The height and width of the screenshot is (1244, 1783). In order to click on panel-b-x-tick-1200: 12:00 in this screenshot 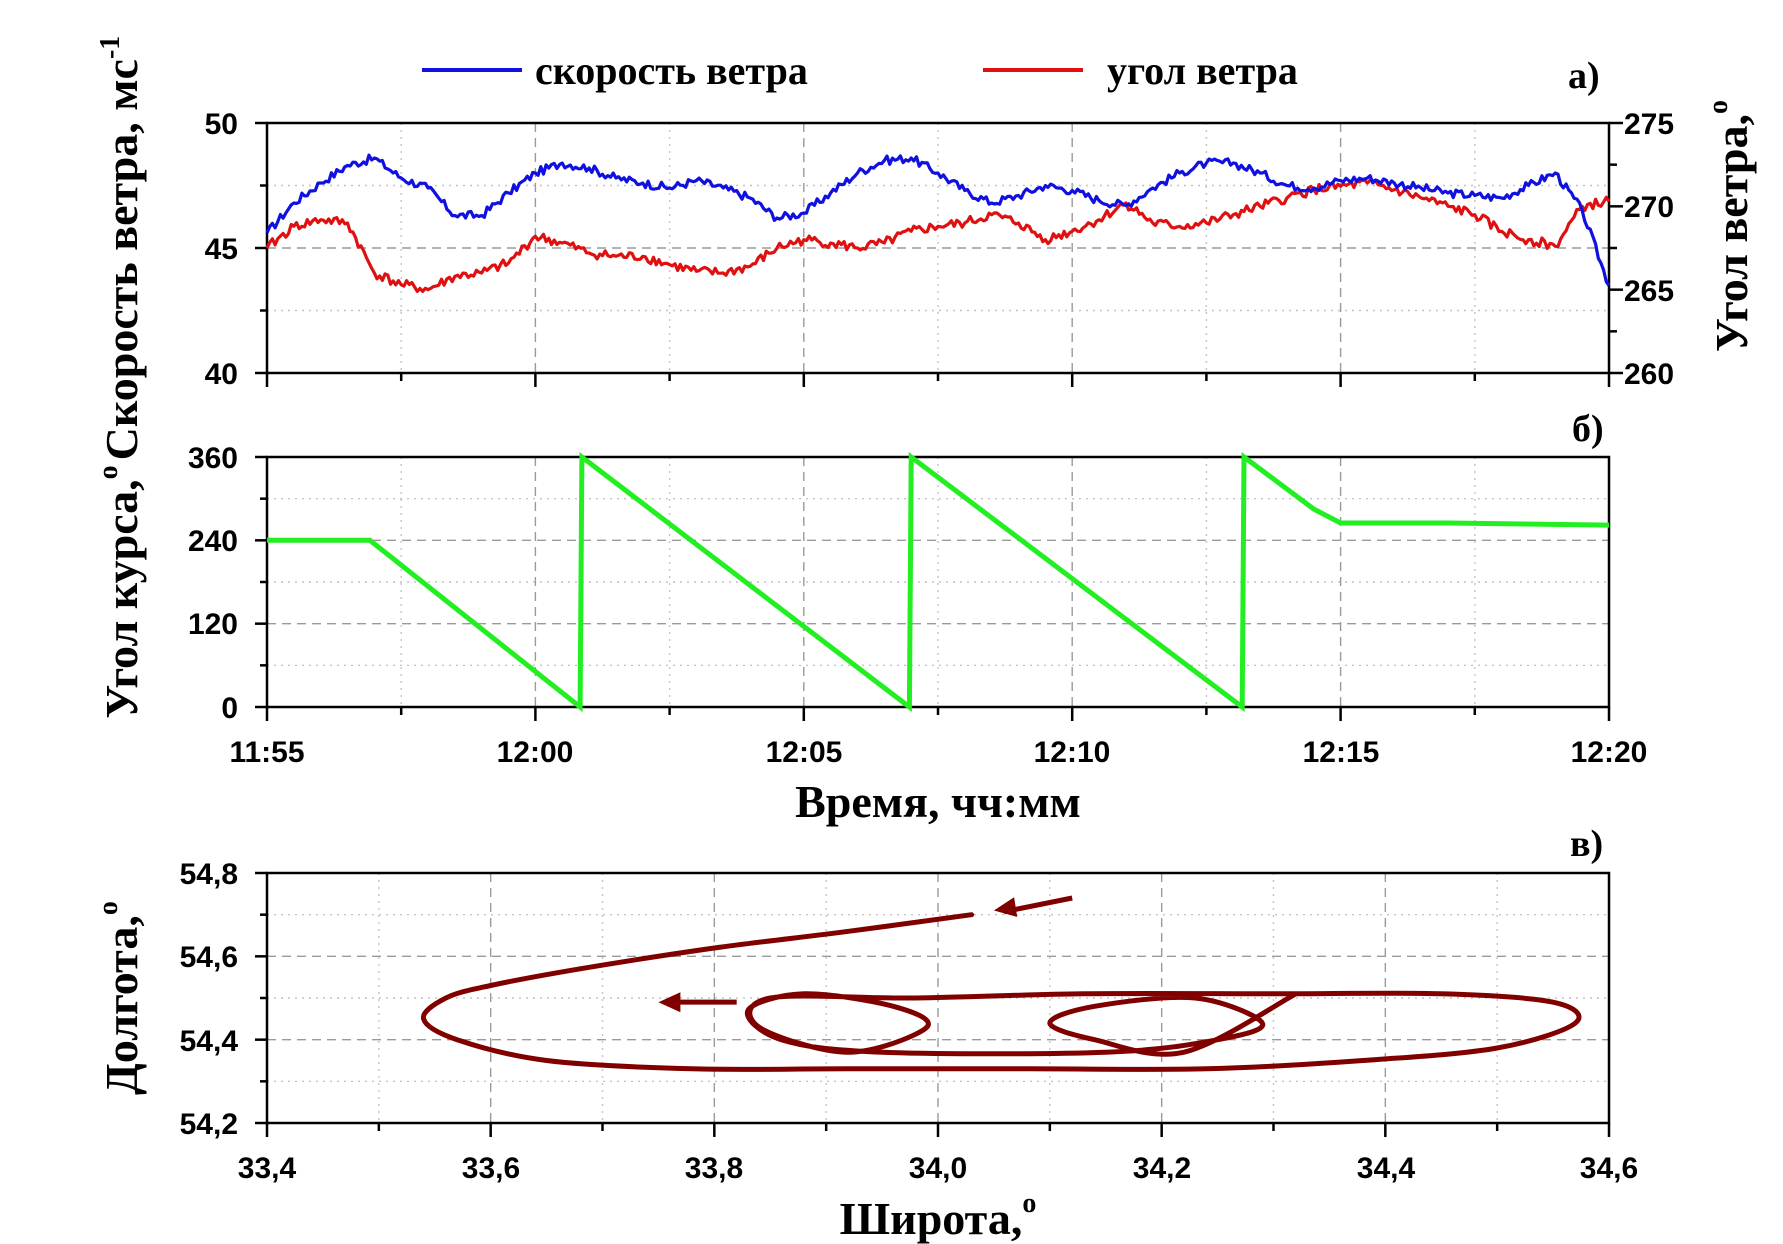, I will do `click(535, 752)`.